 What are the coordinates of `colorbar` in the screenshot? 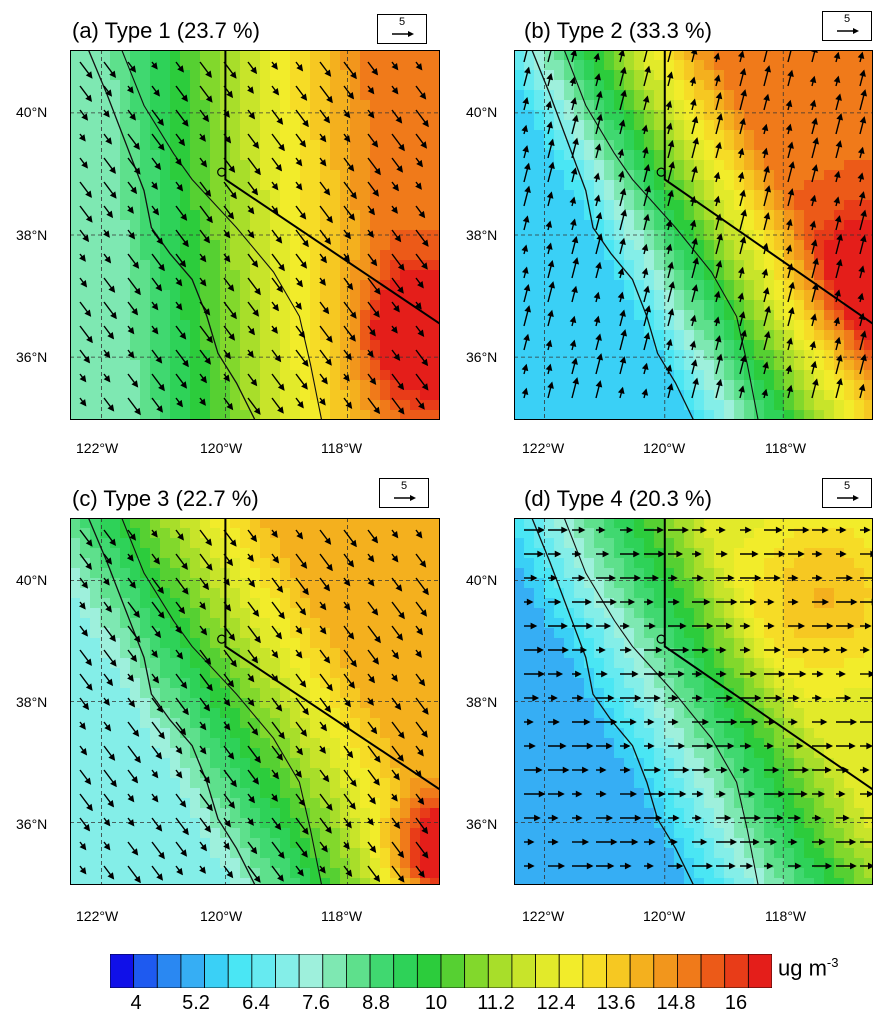 It's located at (441, 971).